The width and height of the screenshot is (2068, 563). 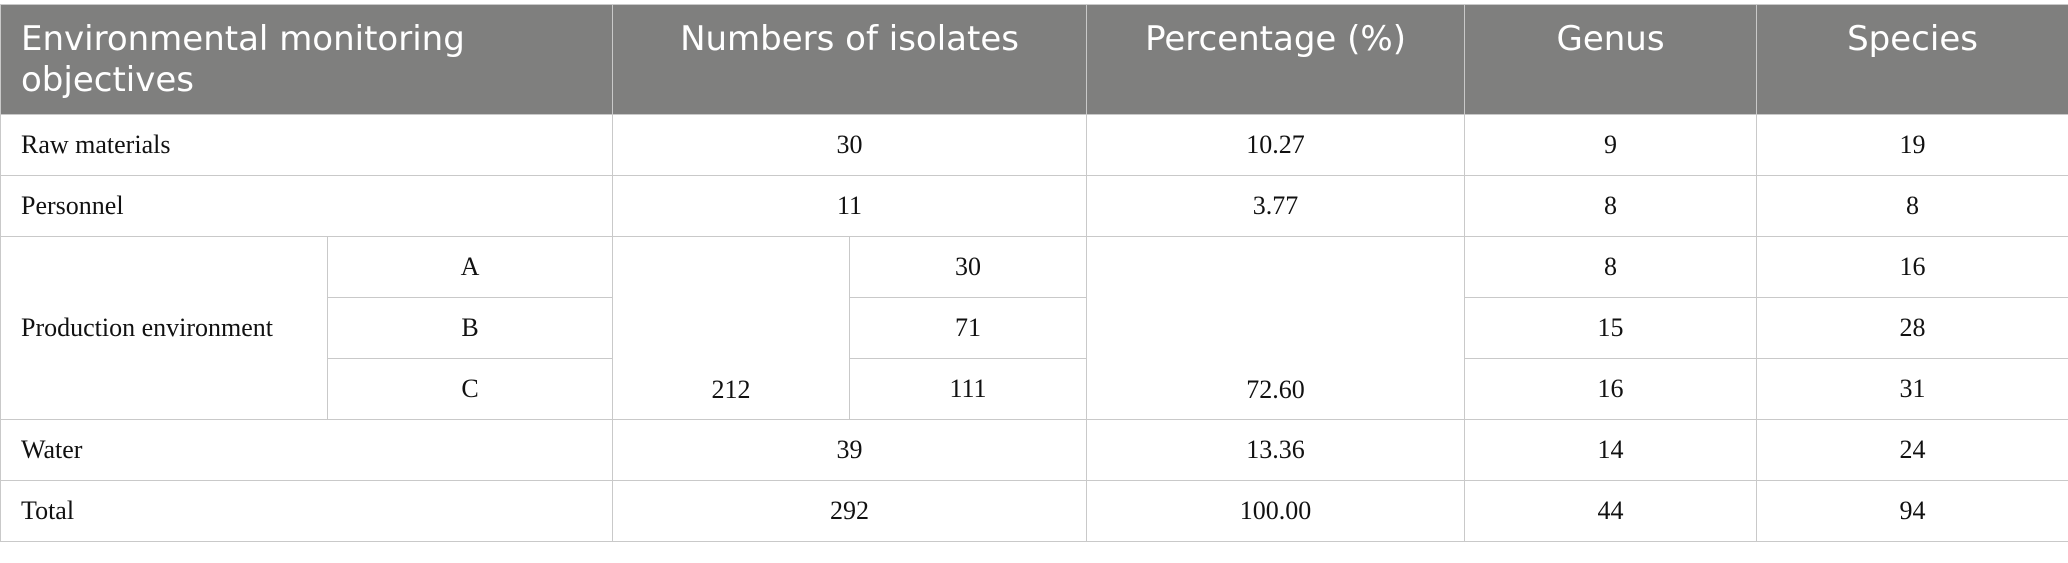 I want to click on sub-label-cell: C, so click(x=470, y=389).